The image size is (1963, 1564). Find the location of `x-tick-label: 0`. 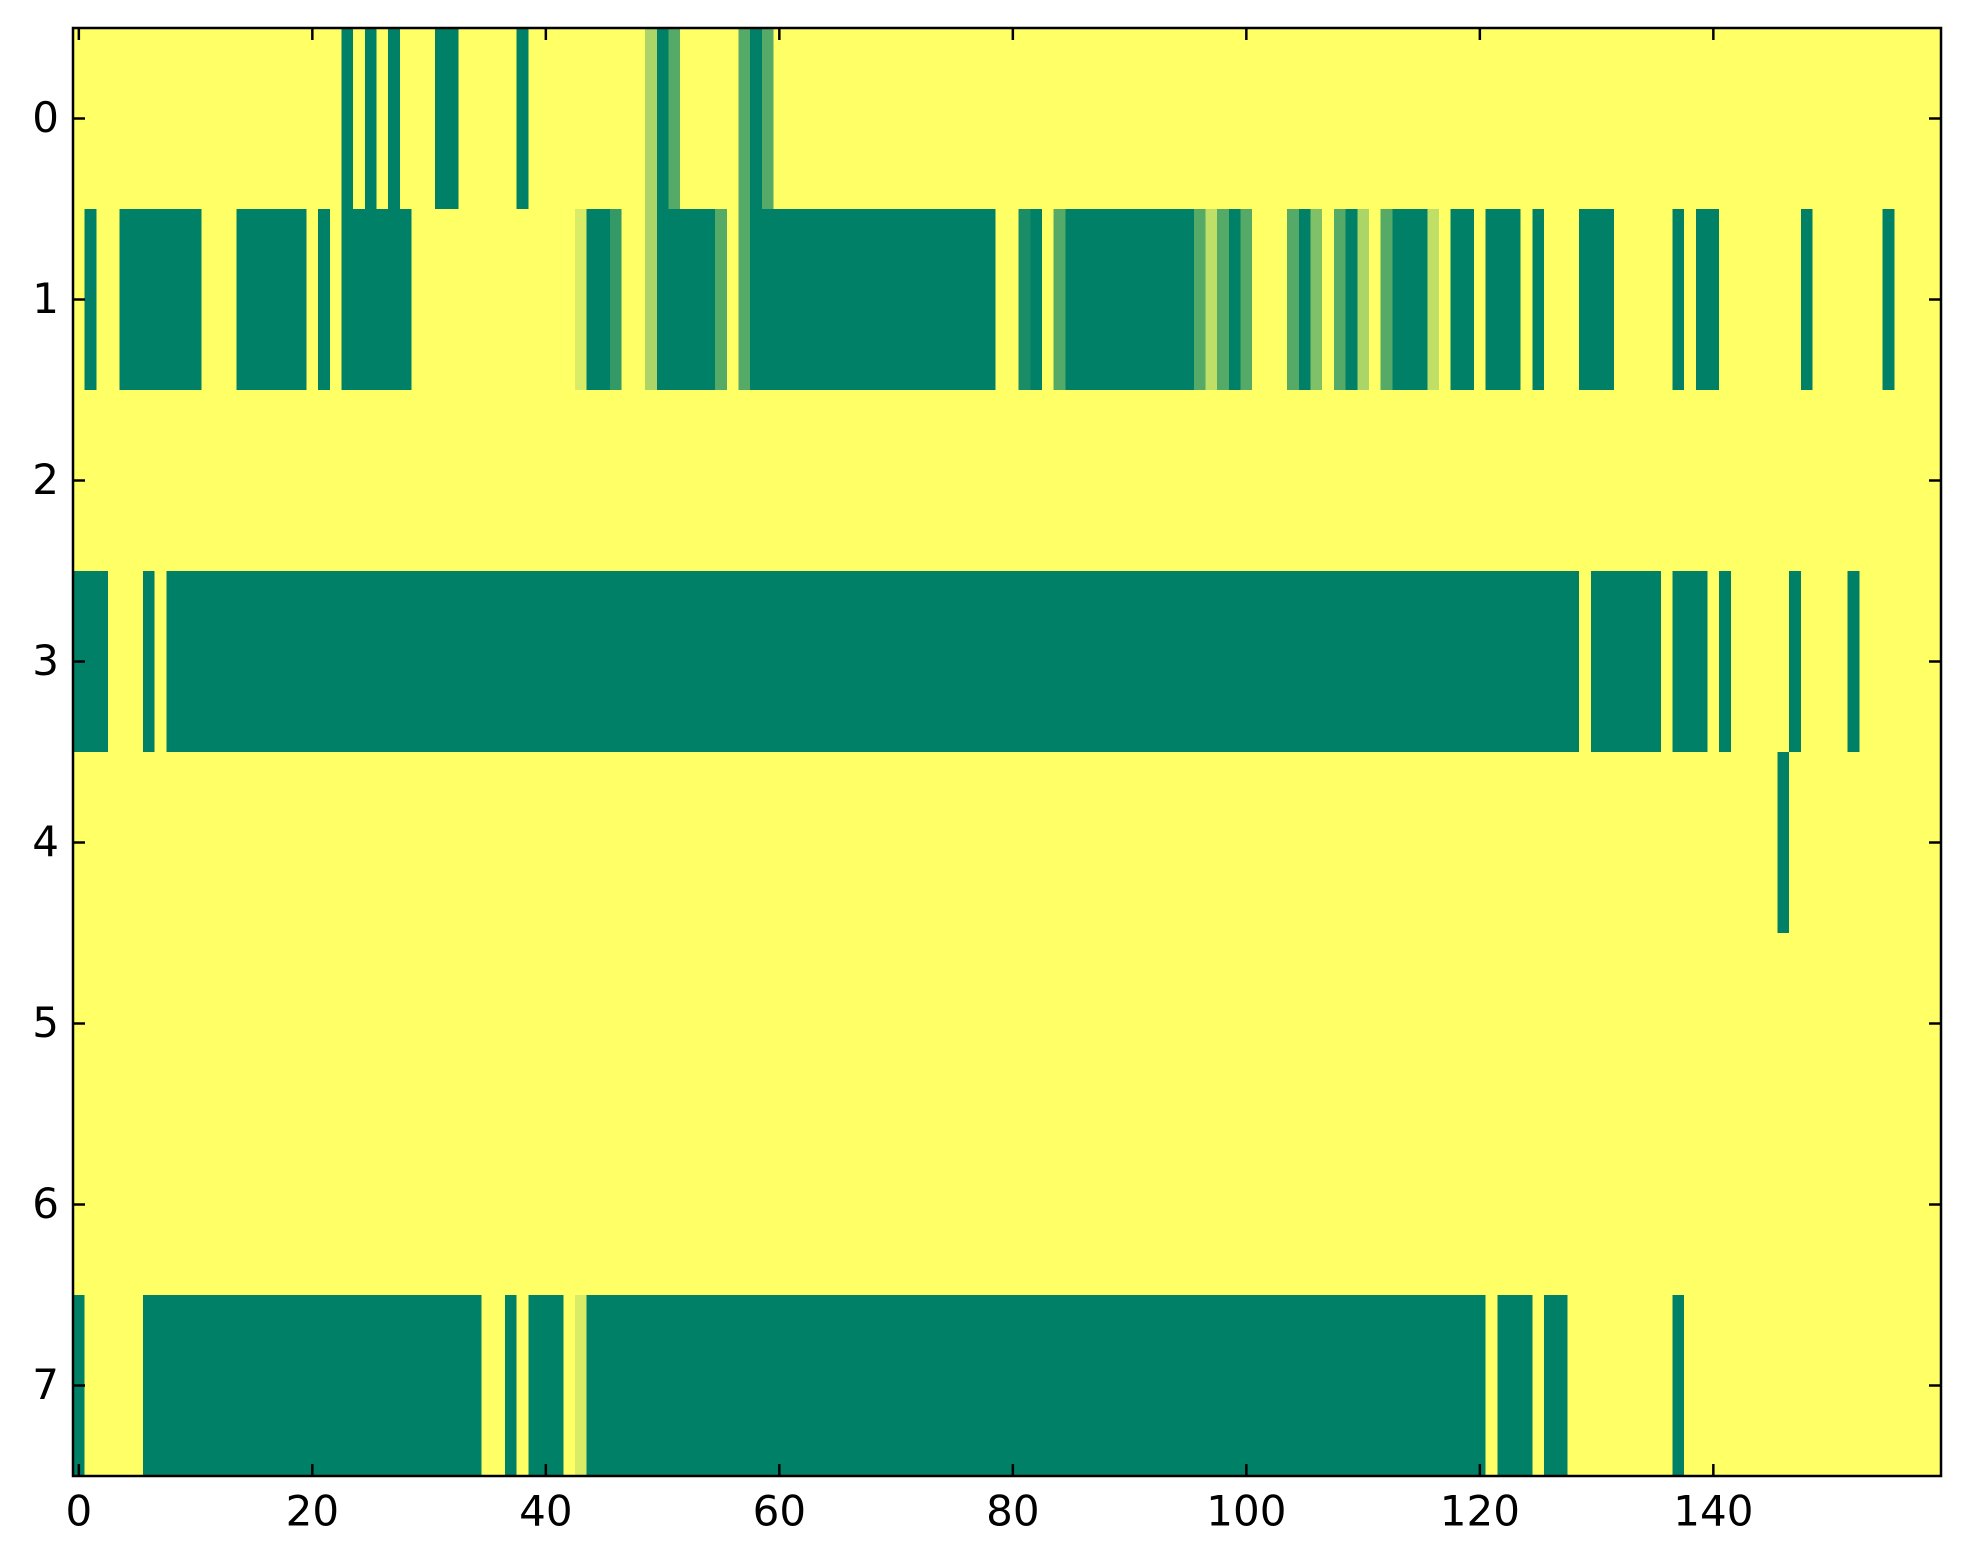

x-tick-label: 0 is located at coordinates (78, 1511).